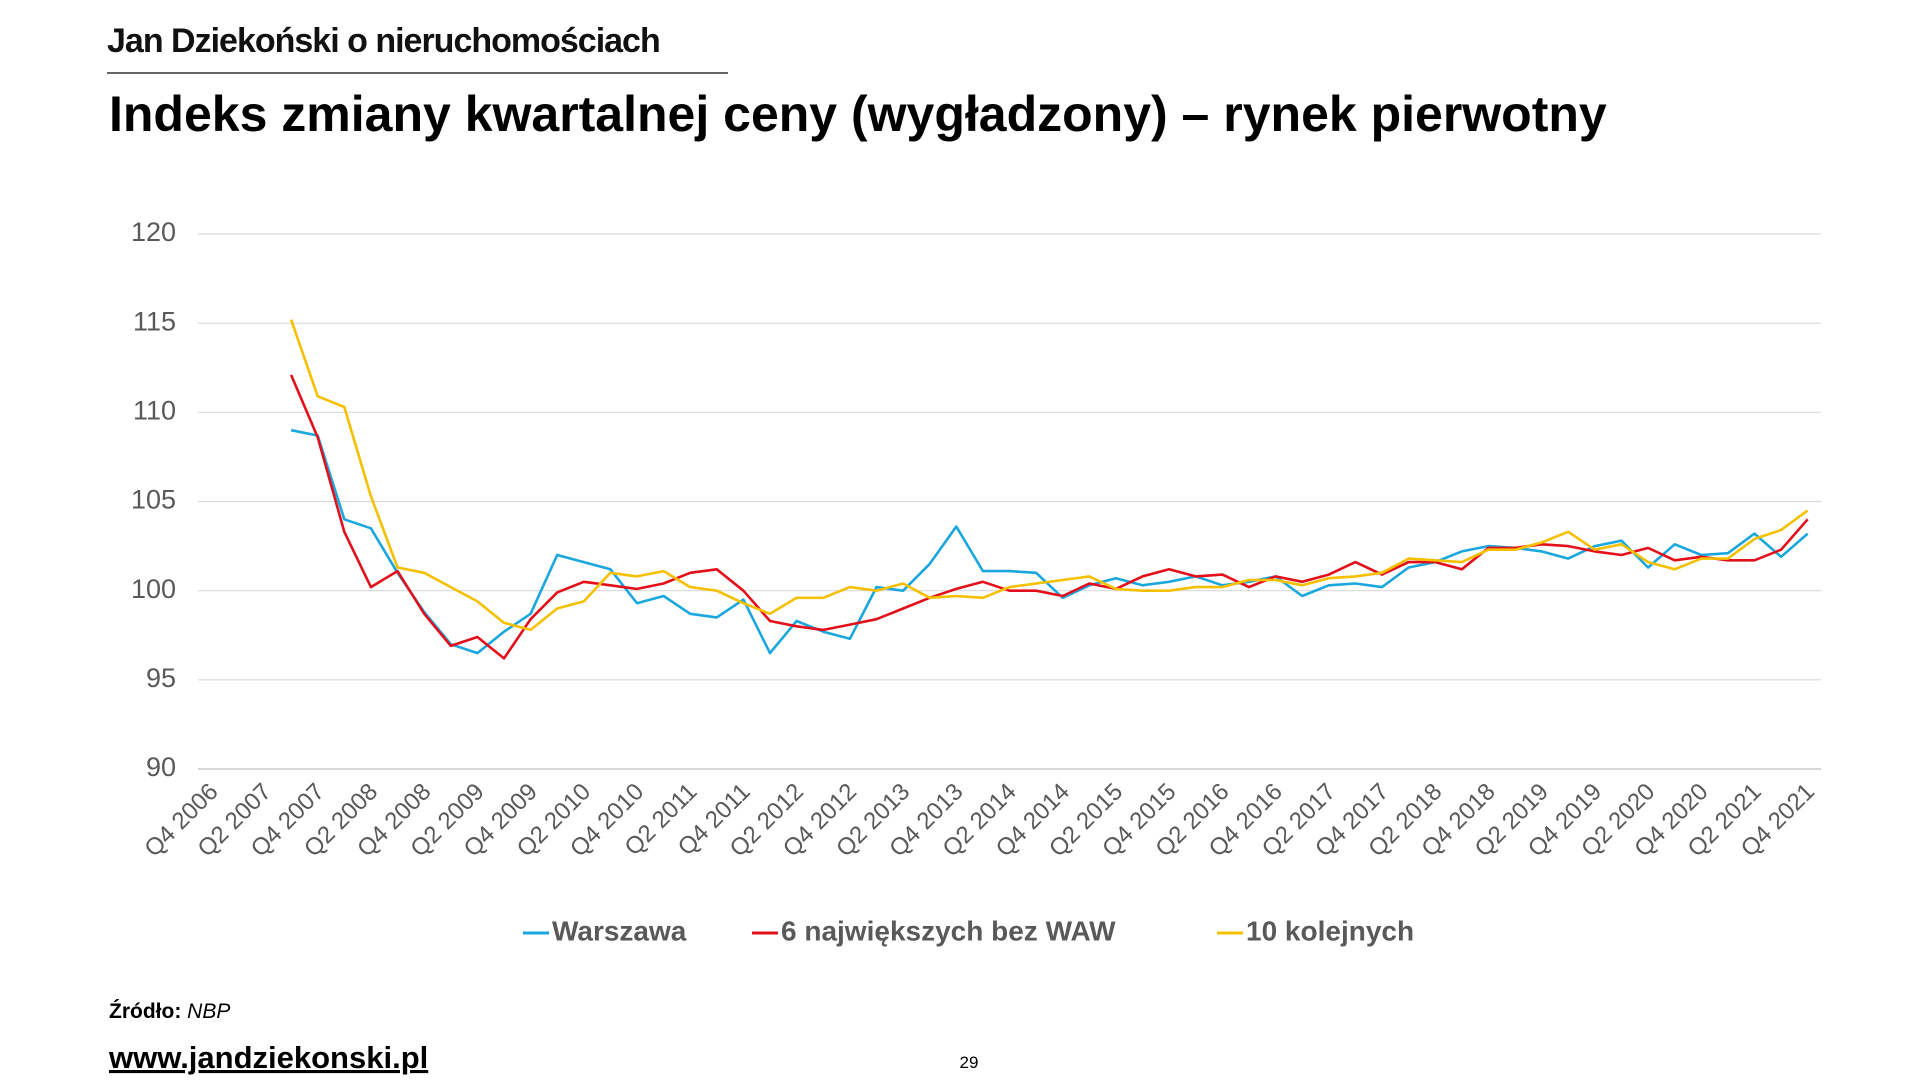 Image resolution: width=1920 pixels, height=1080 pixels. What do you see at coordinates (969, 1062) in the screenshot?
I see `page-number: 29` at bounding box center [969, 1062].